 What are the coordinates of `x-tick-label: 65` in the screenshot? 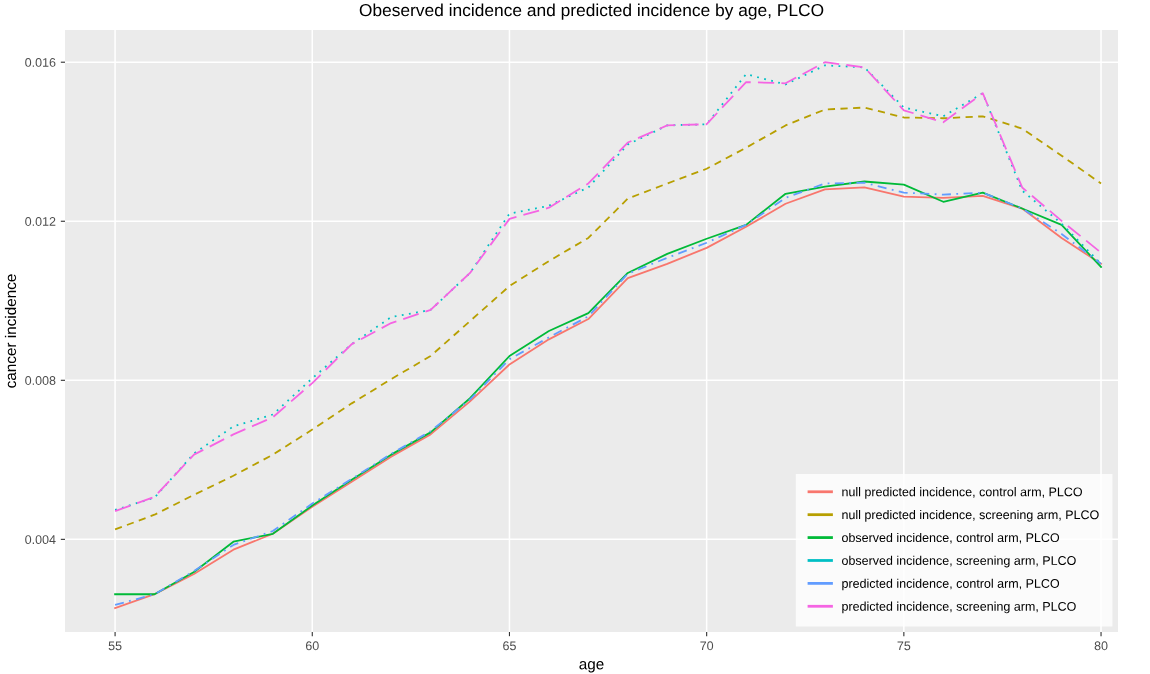 It's located at (509, 646).